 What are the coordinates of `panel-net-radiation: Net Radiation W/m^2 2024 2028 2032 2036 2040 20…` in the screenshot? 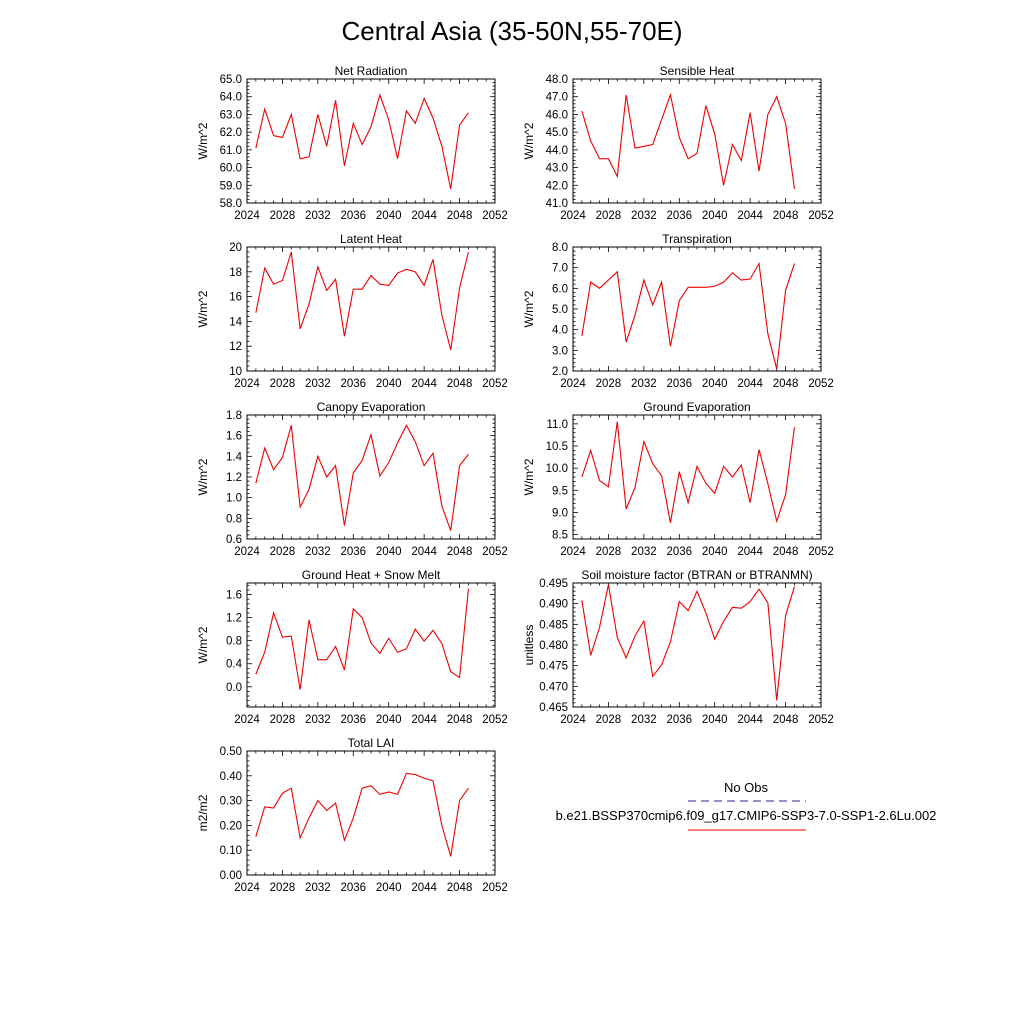 It's located at (352, 143).